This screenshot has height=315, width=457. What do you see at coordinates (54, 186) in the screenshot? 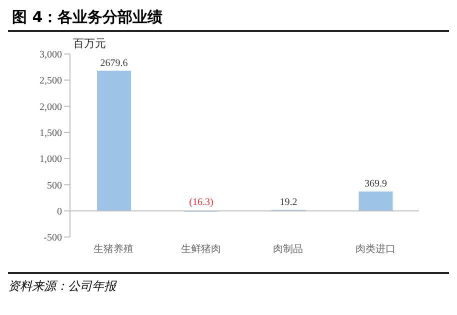
I see `y-tick-label: 500` at bounding box center [54, 186].